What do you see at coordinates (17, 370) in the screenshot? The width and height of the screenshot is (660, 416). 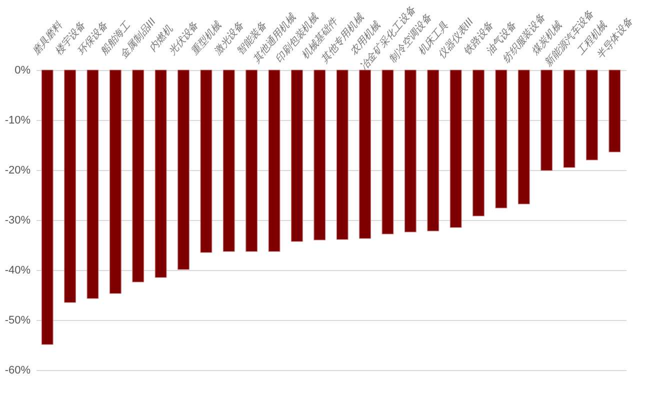 I see `y-tick-label: -60%` at bounding box center [17, 370].